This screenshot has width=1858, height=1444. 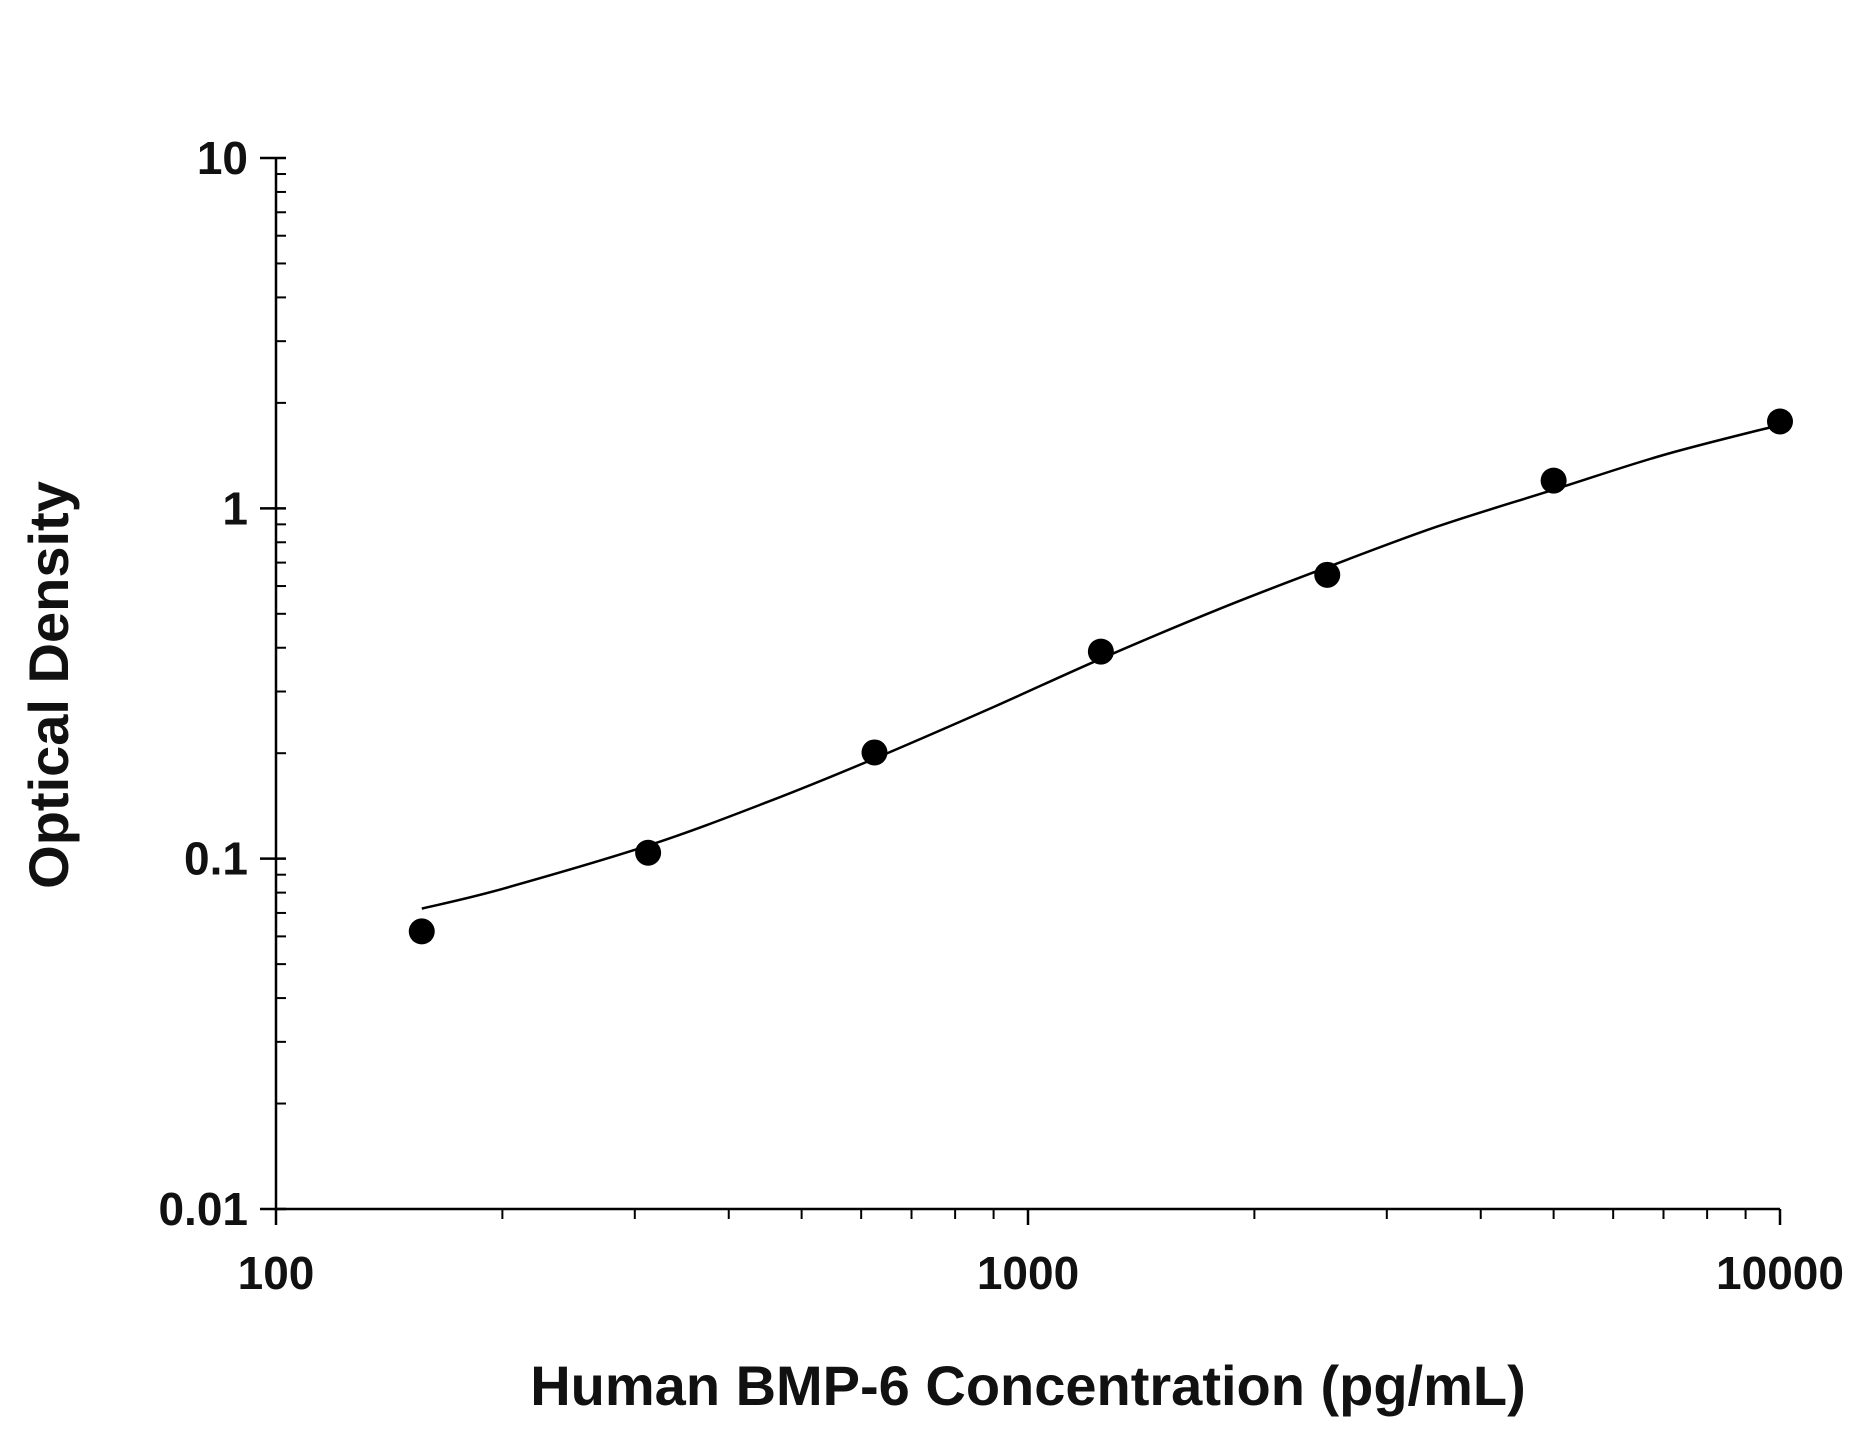 What do you see at coordinates (203, 683) in the screenshot?
I see `y-axis-tick-labels: 0.01 0.1 1 10` at bounding box center [203, 683].